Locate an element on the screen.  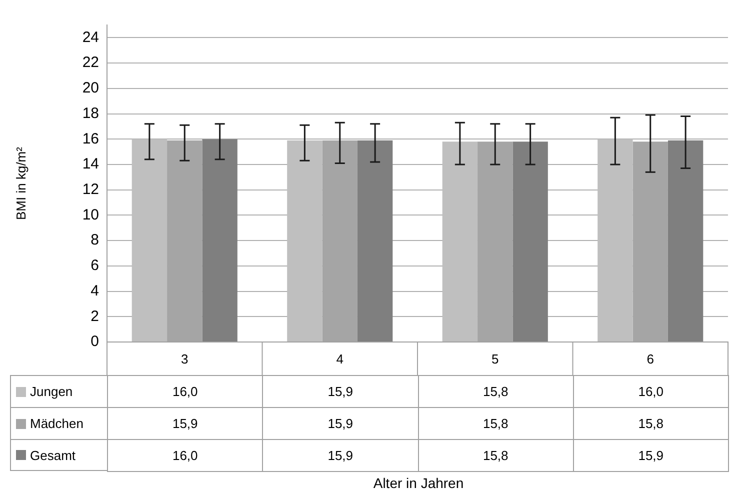
y-tick-label: 18 is located at coordinates (90, 113).